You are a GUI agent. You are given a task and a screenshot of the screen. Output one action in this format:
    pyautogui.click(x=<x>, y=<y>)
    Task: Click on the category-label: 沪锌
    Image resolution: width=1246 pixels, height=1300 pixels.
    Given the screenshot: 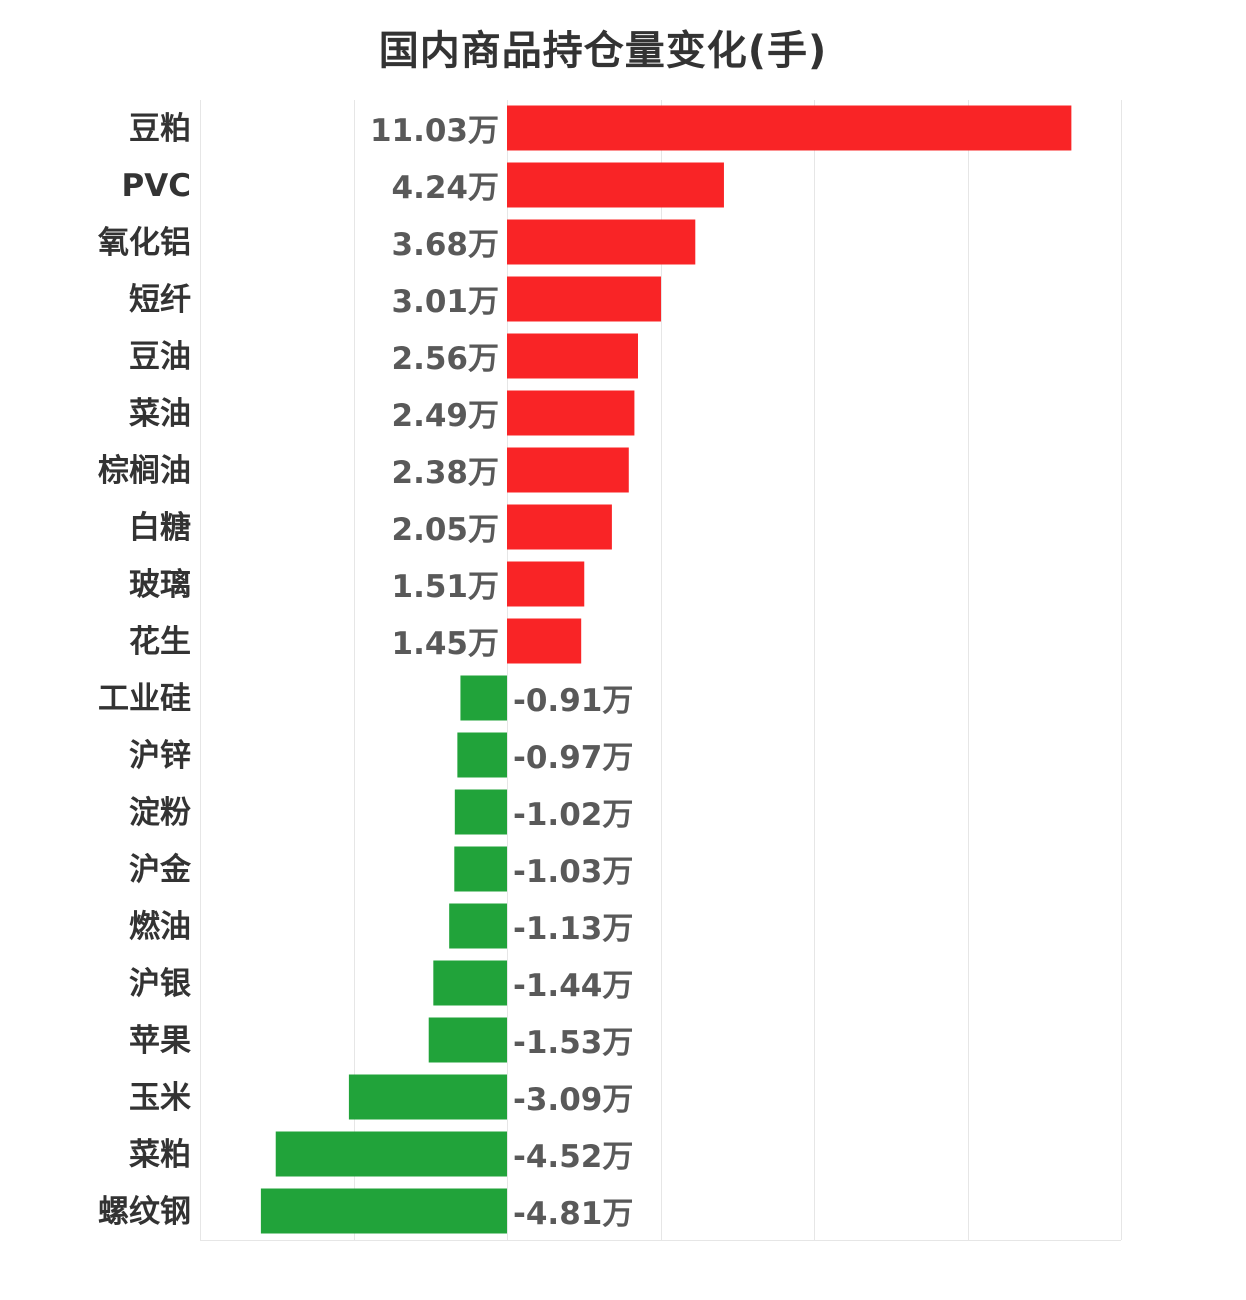 What is the action you would take?
    pyautogui.click(x=160, y=756)
    